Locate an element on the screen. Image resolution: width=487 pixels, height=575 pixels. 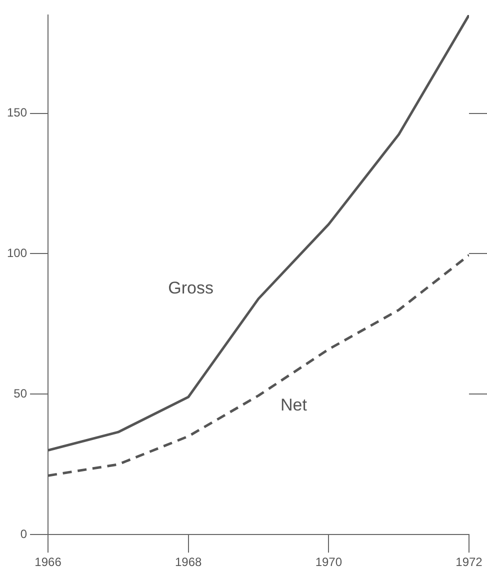
x-tick-label: 1966 is located at coordinates (48, 562).